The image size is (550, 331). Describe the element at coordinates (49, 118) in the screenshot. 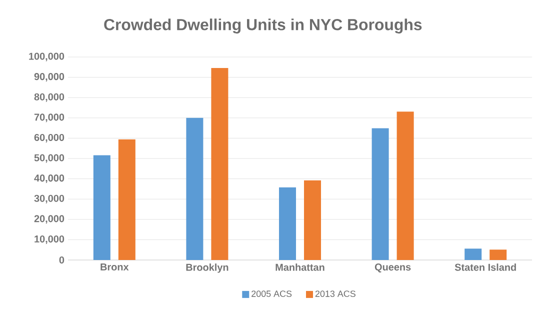

I see `y-tick-label: 70,000` at that location.